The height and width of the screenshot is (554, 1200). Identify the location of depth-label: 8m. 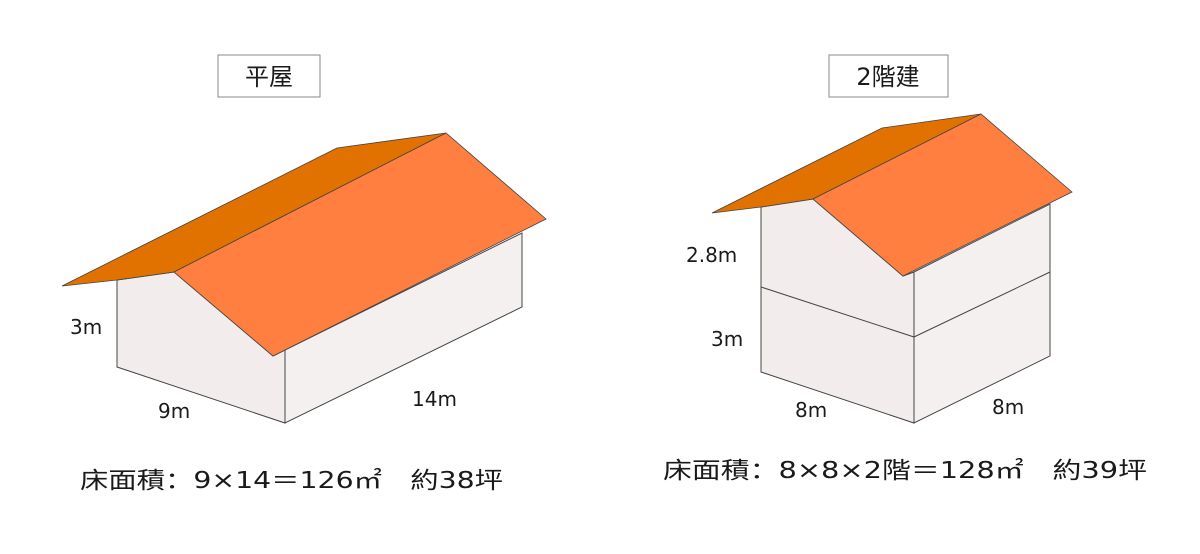
(1008, 407).